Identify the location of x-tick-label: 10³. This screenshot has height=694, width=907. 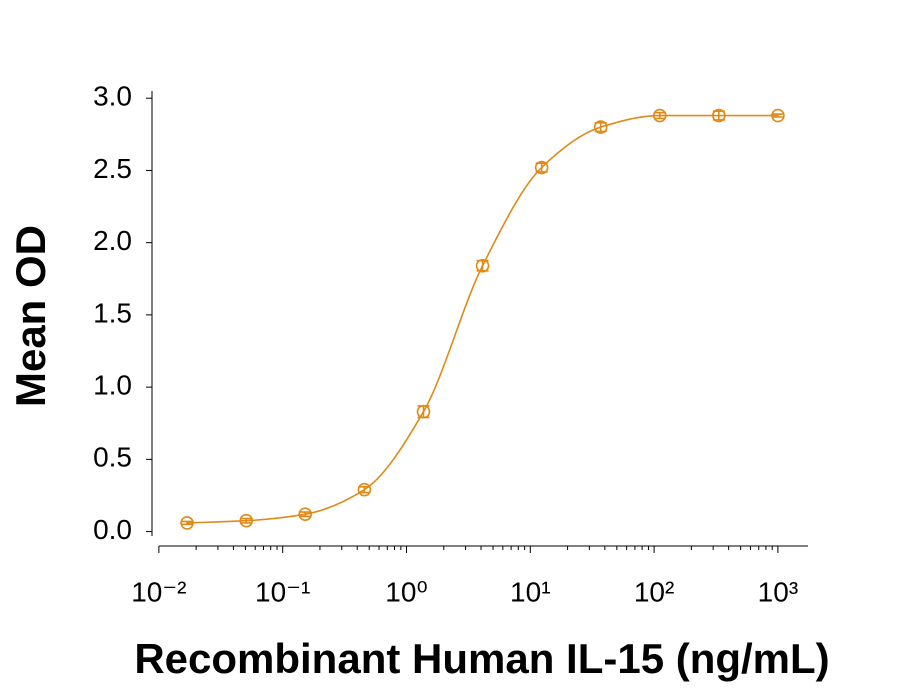
(778, 591).